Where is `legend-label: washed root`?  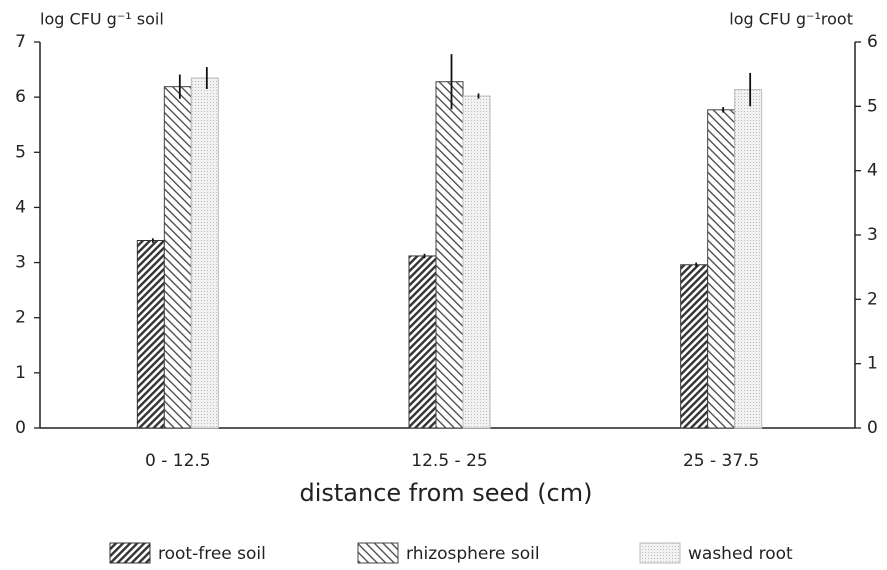 legend-label: washed root is located at coordinates (740, 554).